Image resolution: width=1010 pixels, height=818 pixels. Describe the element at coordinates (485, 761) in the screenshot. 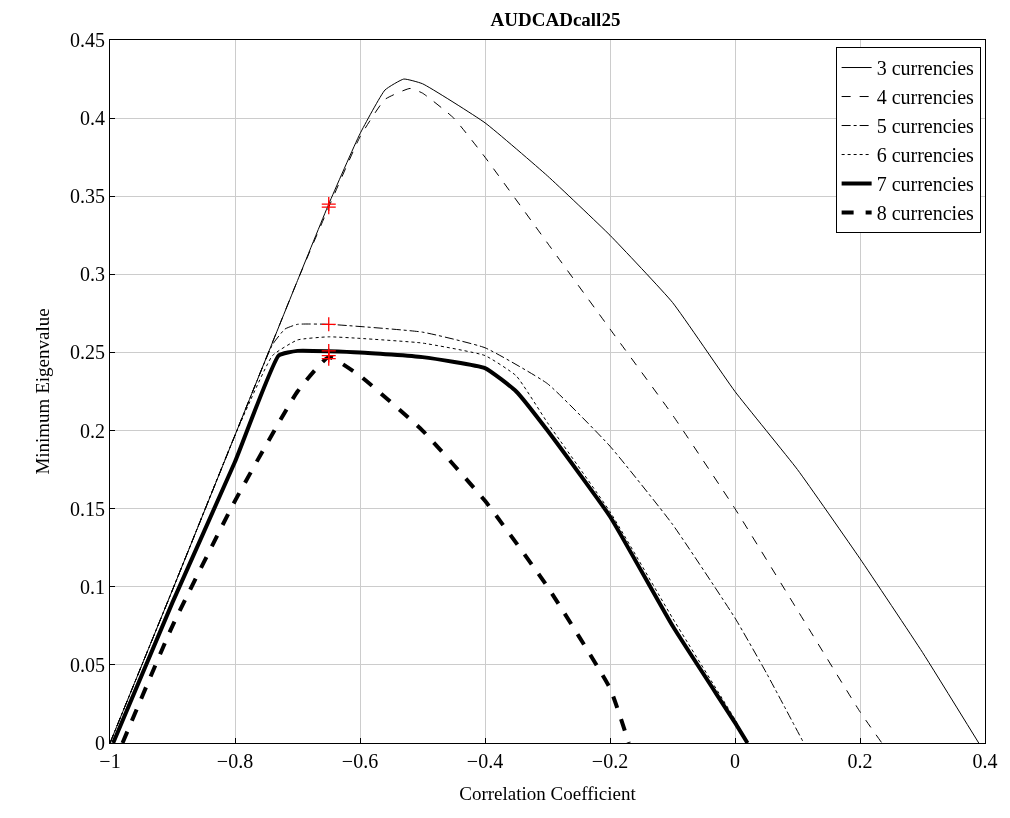

I see `x-tick-label: −0.4` at that location.